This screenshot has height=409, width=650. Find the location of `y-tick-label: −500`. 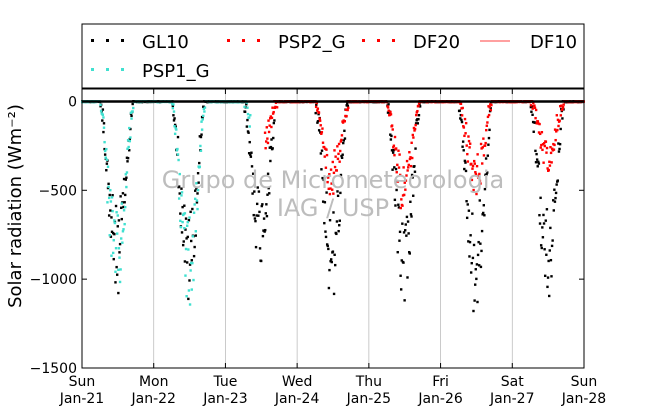

y-tick-label: −500 is located at coordinates (58, 191).